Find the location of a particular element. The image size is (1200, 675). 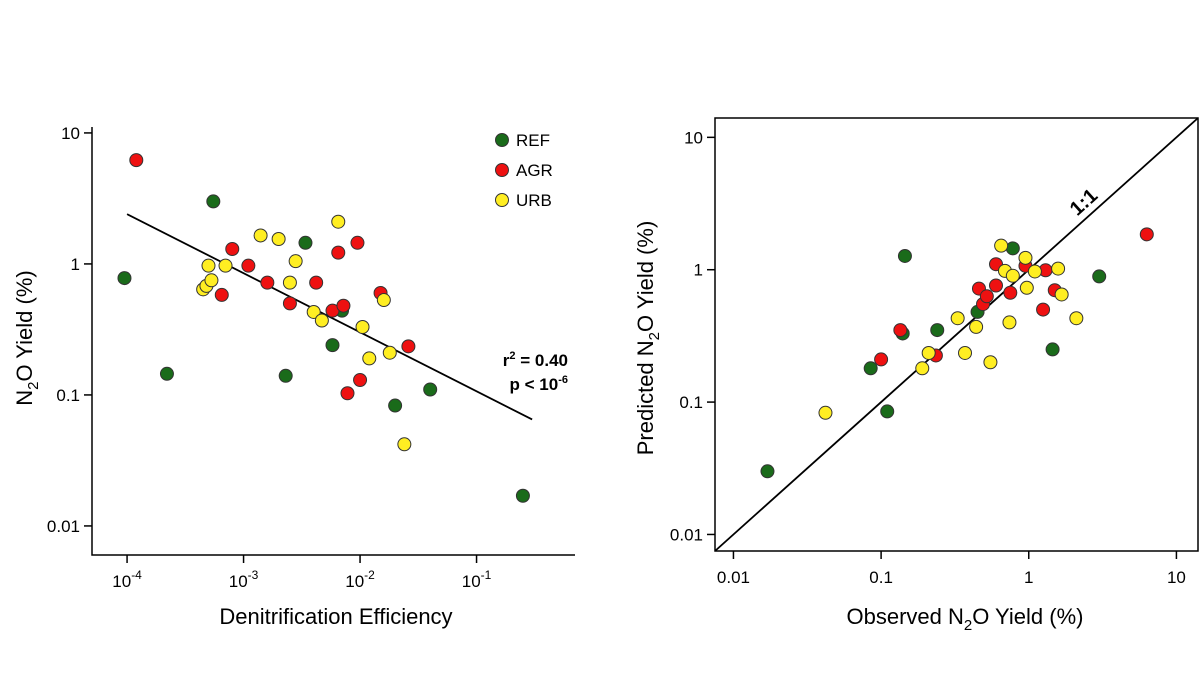

left-x-axis-title: Denitrification Efficiency is located at coordinates (335, 616).